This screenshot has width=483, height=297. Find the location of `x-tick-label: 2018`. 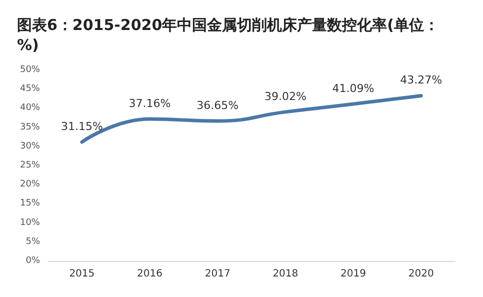

x-tick-label: 2018 is located at coordinates (285, 274).